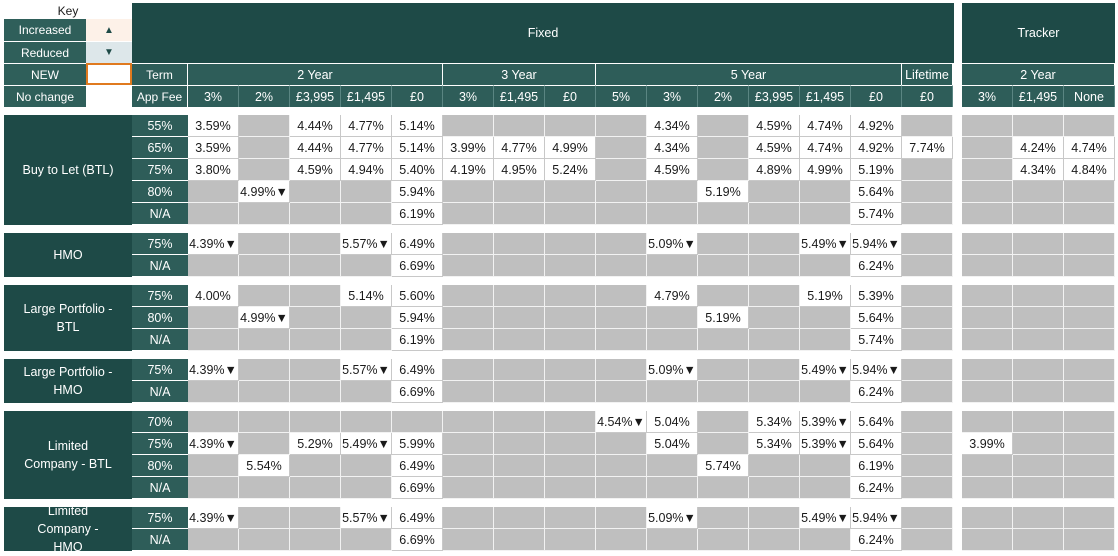  What do you see at coordinates (672, 148) in the screenshot?
I see `rate-cell: 4.34%` at bounding box center [672, 148].